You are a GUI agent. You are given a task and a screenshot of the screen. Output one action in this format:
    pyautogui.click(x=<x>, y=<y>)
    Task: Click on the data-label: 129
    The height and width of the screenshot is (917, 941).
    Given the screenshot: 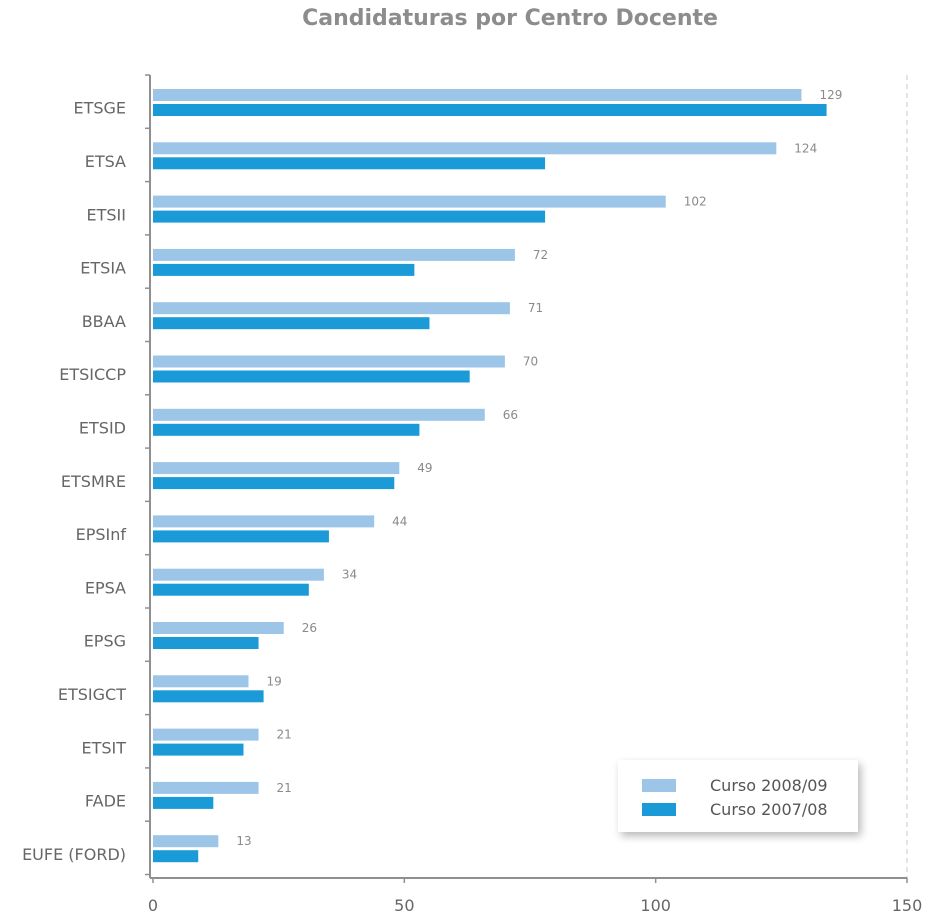 What is the action you would take?
    pyautogui.click(x=830, y=95)
    